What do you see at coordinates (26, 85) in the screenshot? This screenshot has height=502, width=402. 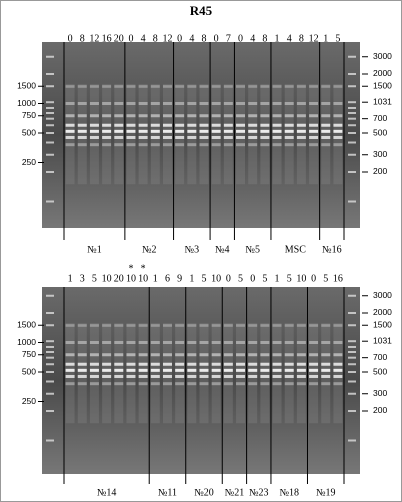 I see `left-marker-label: 1500` at bounding box center [26, 85].